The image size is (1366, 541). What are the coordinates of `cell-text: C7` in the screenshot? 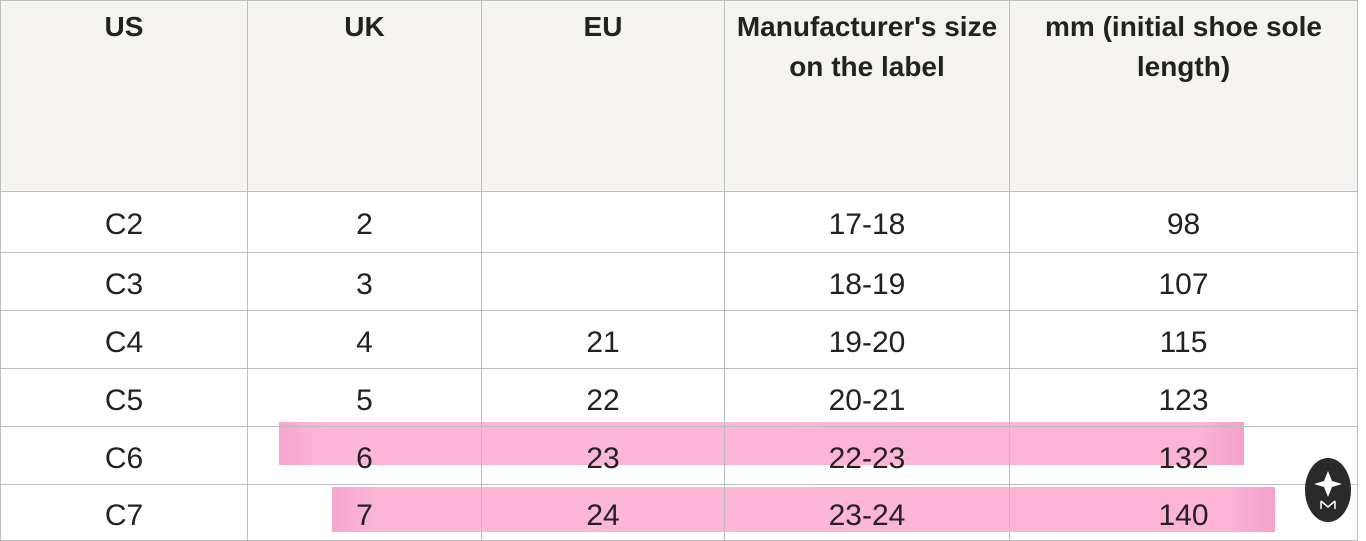 It's located at (124, 515).